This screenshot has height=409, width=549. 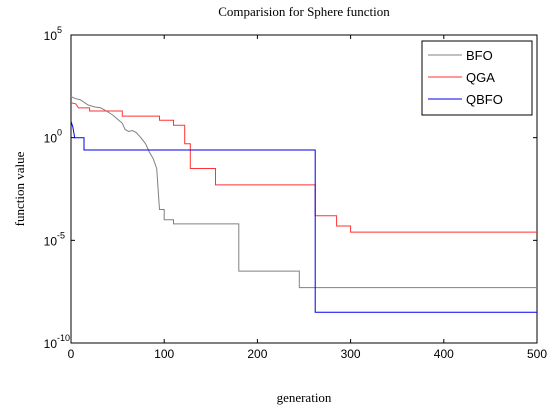 I want to click on y-tick-exponent: -10, so click(x=63, y=338).